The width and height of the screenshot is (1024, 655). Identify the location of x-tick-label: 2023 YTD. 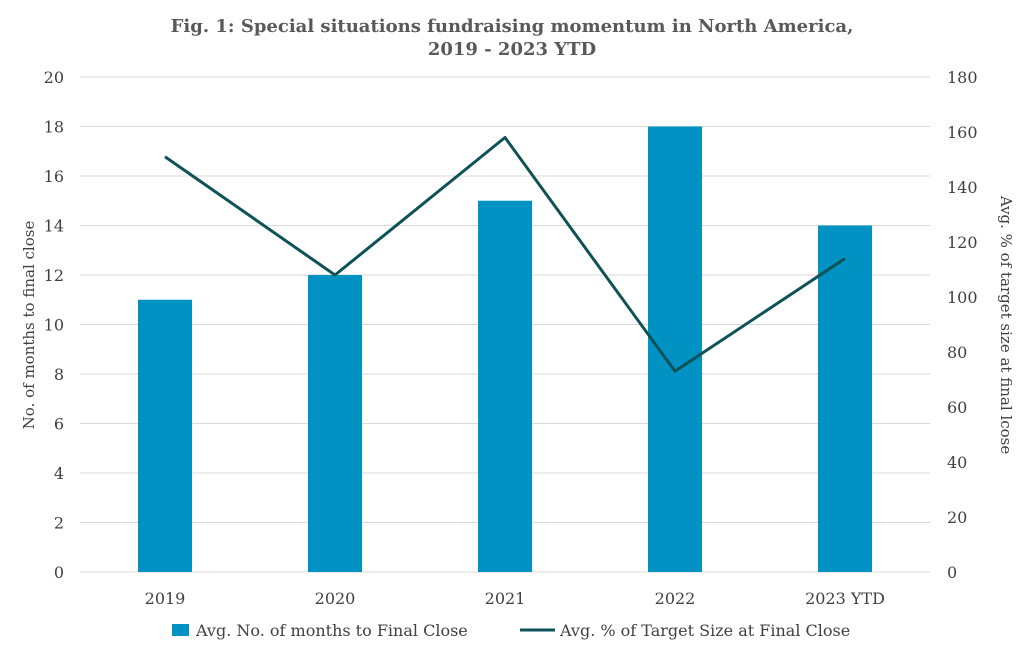
(845, 598).